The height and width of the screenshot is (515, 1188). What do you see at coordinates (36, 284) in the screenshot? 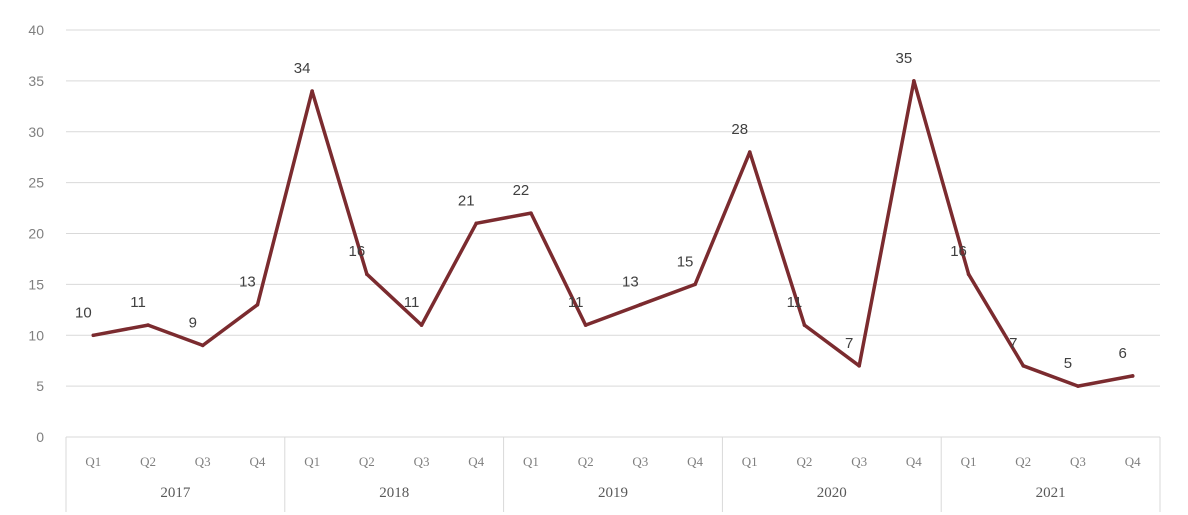
I see `y-tick-label: 15` at bounding box center [36, 284].